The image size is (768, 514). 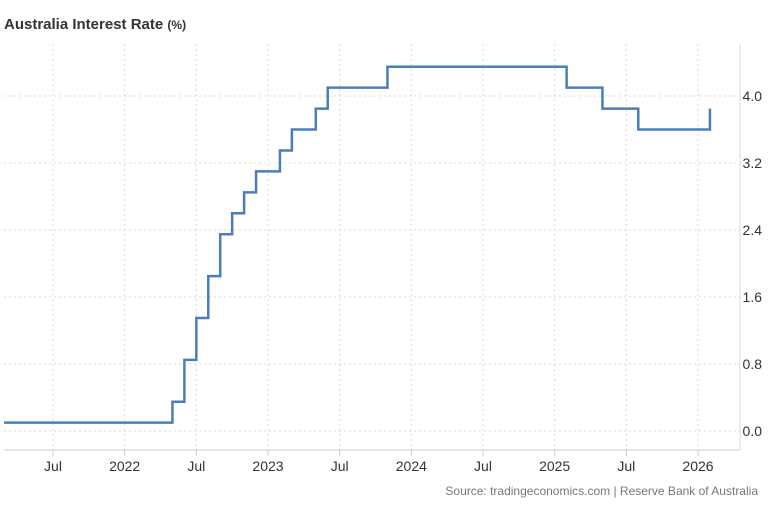 What do you see at coordinates (84, 24) in the screenshot?
I see `chart-title-text: Australia Interest Rate` at bounding box center [84, 24].